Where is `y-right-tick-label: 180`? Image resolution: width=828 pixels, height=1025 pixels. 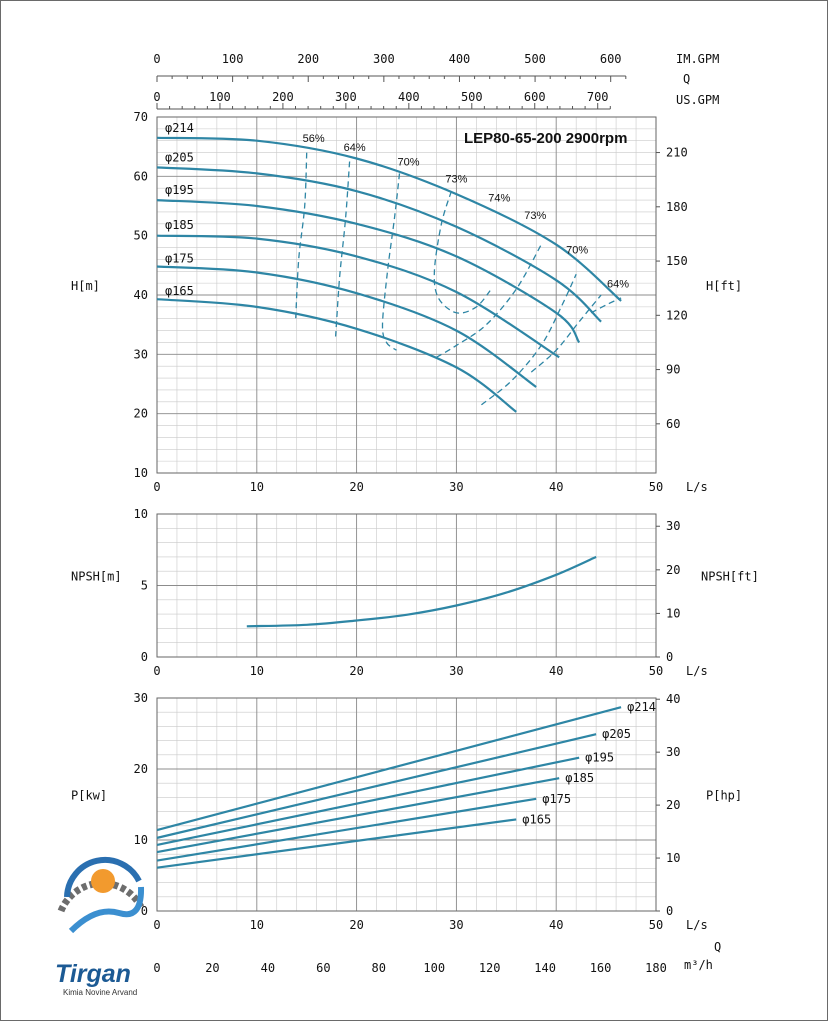
y-right-tick-label: 180 is located at coordinates (677, 207).